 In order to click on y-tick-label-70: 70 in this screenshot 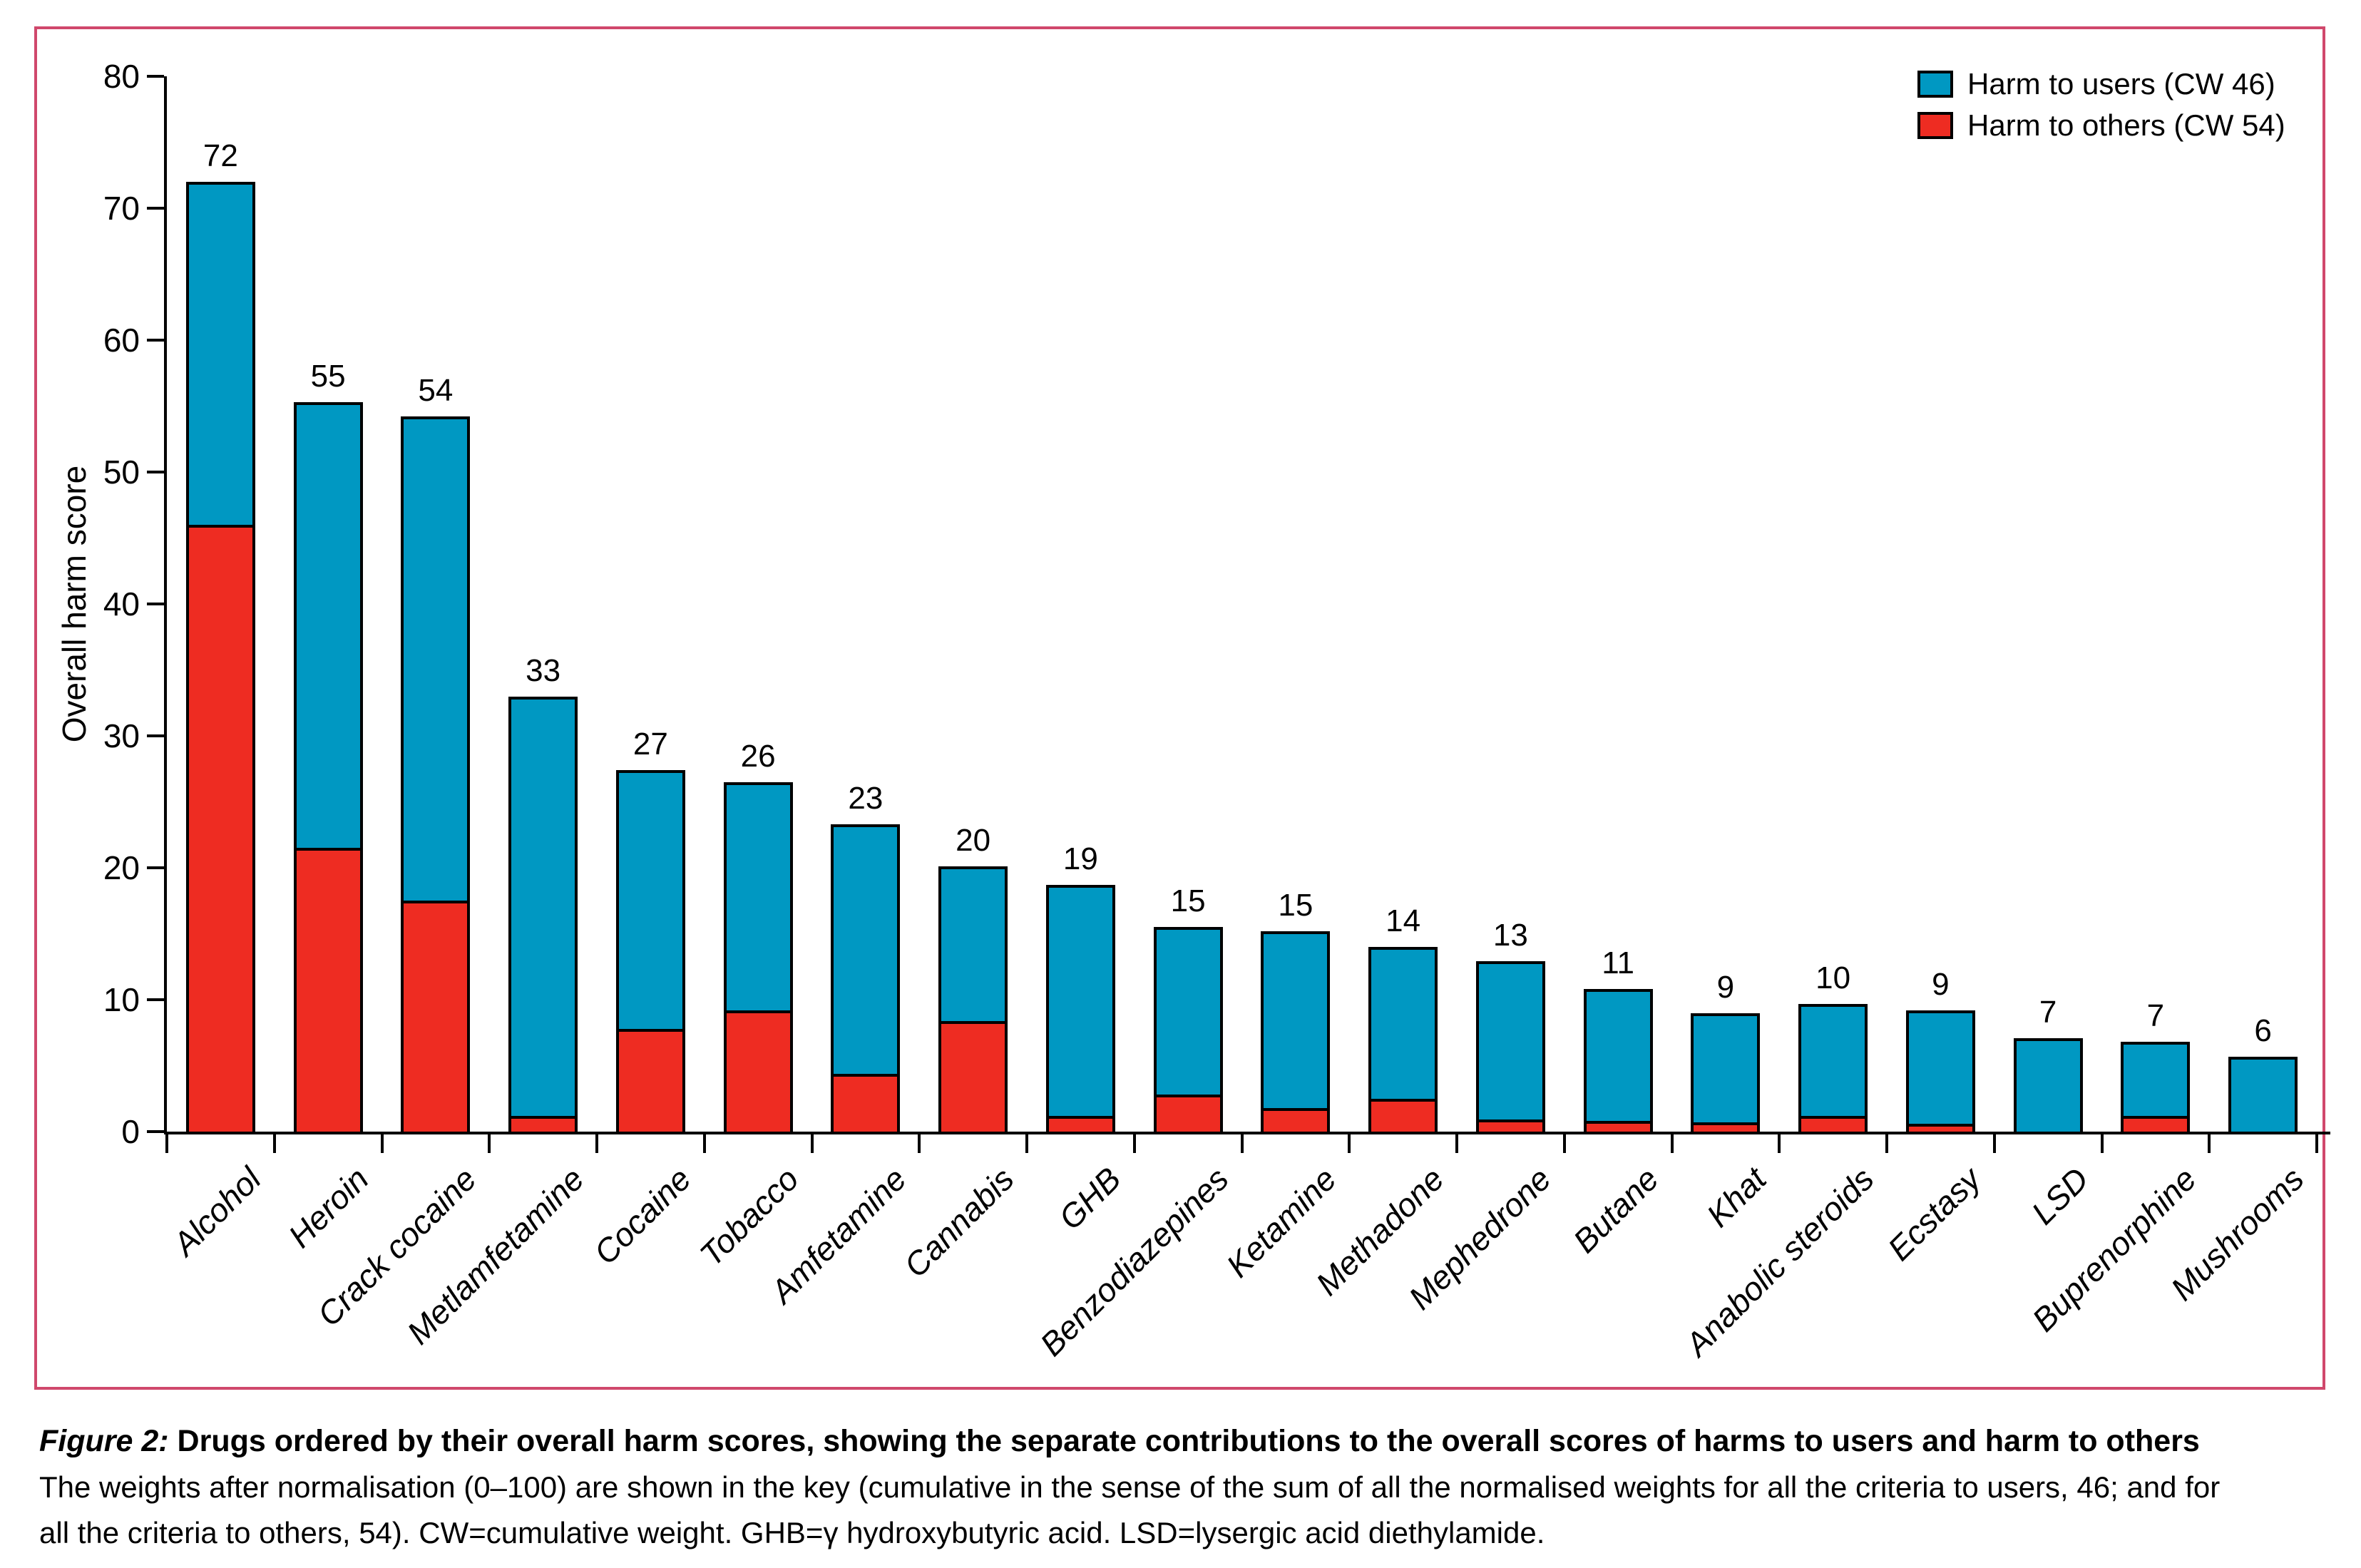, I will do `click(121, 208)`.